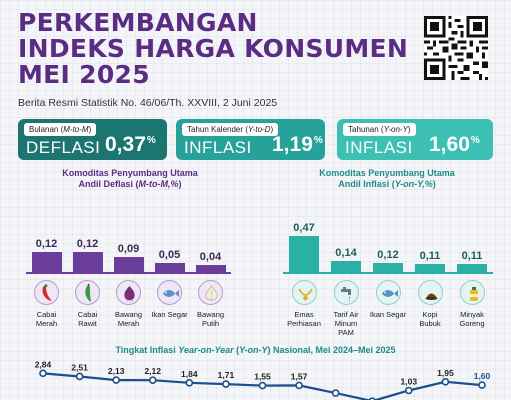  What do you see at coordinates (63, 147) in the screenshot?
I see `card-kind: DEFLASI` at bounding box center [63, 147].